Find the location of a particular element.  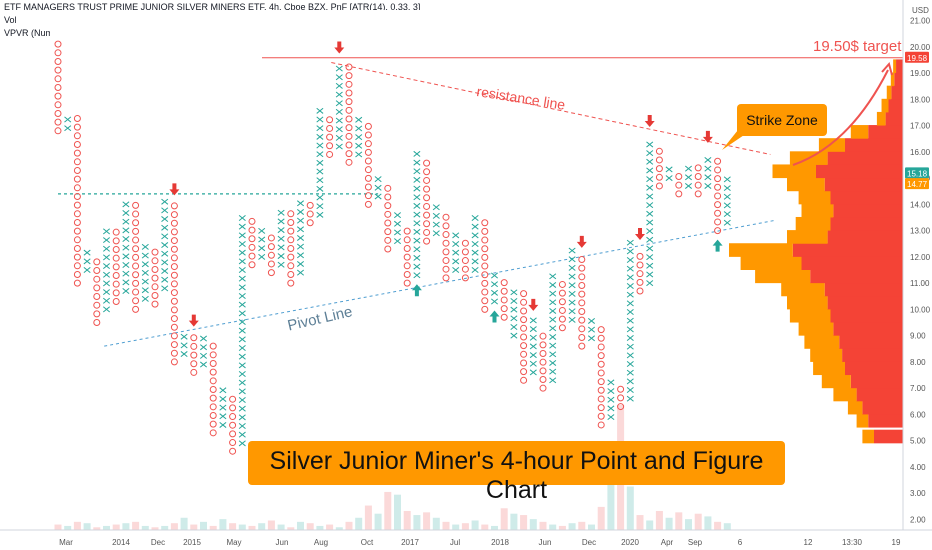

price-tick-label: 19.00 is located at coordinates (920, 73).